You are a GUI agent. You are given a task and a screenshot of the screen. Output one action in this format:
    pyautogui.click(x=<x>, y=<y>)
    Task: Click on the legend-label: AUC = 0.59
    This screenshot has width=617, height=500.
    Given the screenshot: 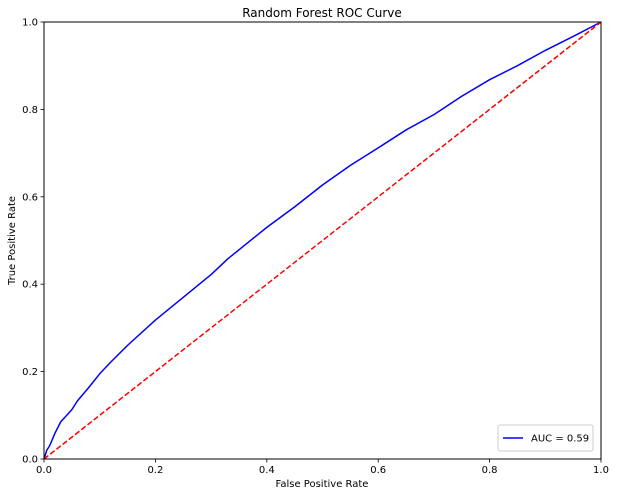 What is the action you would take?
    pyautogui.click(x=560, y=439)
    